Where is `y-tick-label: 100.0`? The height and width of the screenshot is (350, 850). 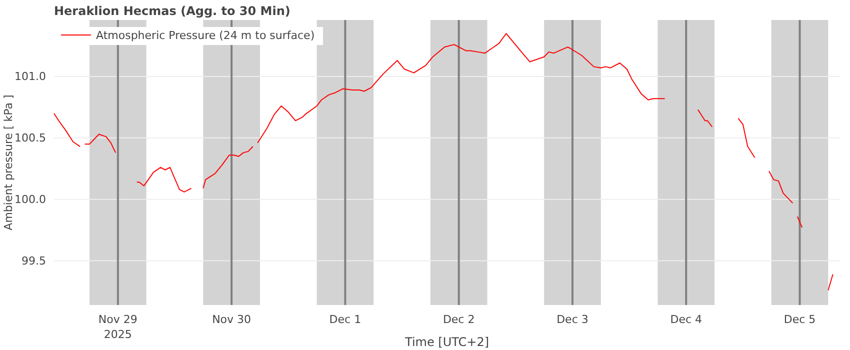 y-tick-label: 100.0 is located at coordinates (30, 199).